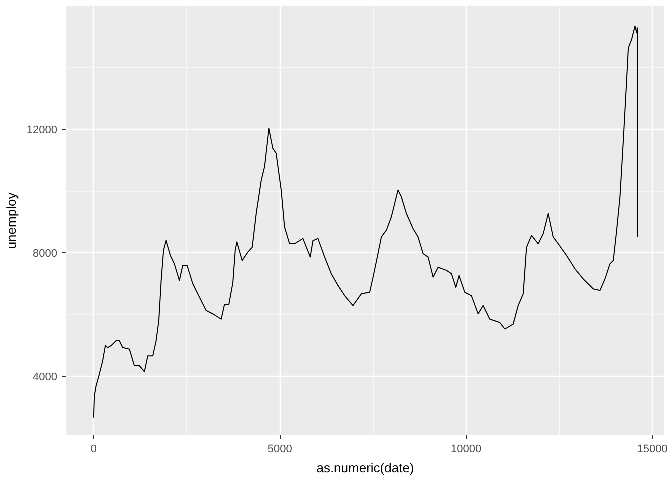 This screenshot has width=672, height=480. Describe the element at coordinates (93, 450) in the screenshot. I see `x-tick-label: 0` at that location.